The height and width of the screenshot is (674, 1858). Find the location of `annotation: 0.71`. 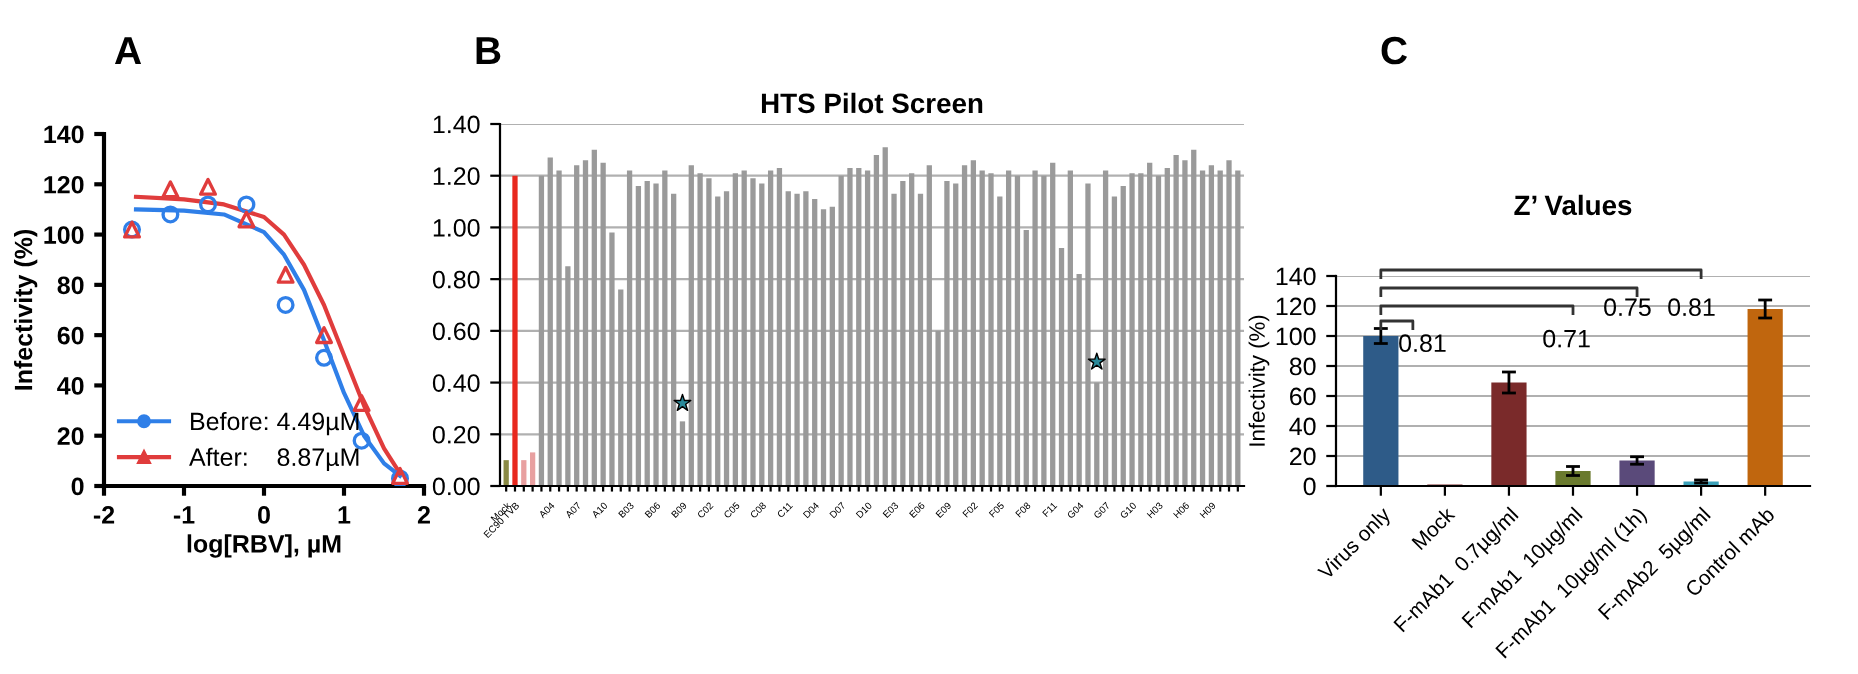

annotation: 0.71 is located at coordinates (1566, 338).